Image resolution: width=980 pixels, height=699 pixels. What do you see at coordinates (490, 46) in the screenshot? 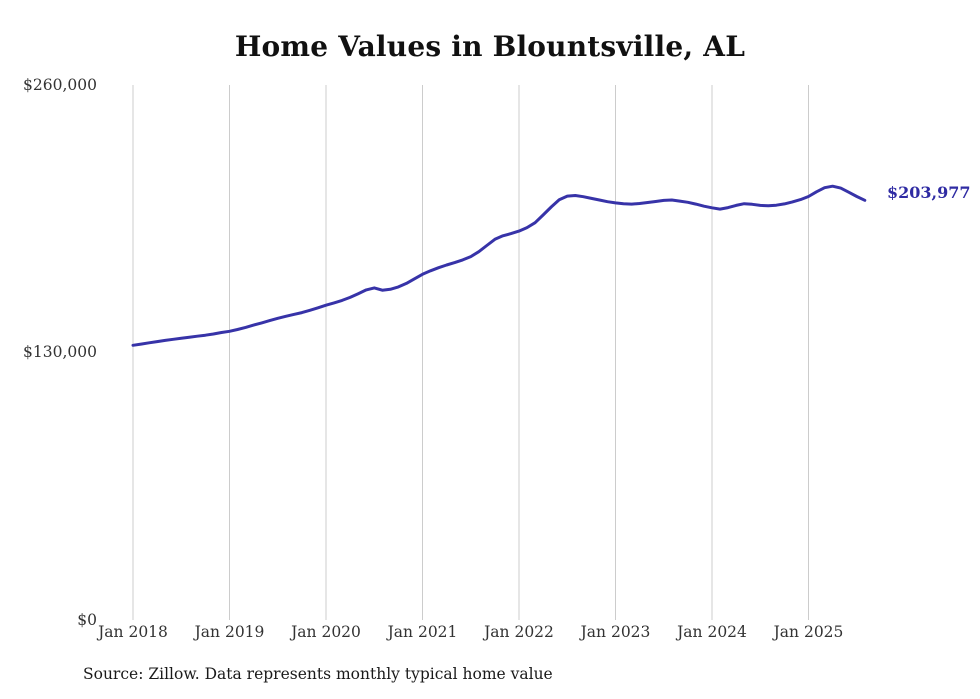
I see `chart-title: Home Values in Blountsville, AL` at bounding box center [490, 46].